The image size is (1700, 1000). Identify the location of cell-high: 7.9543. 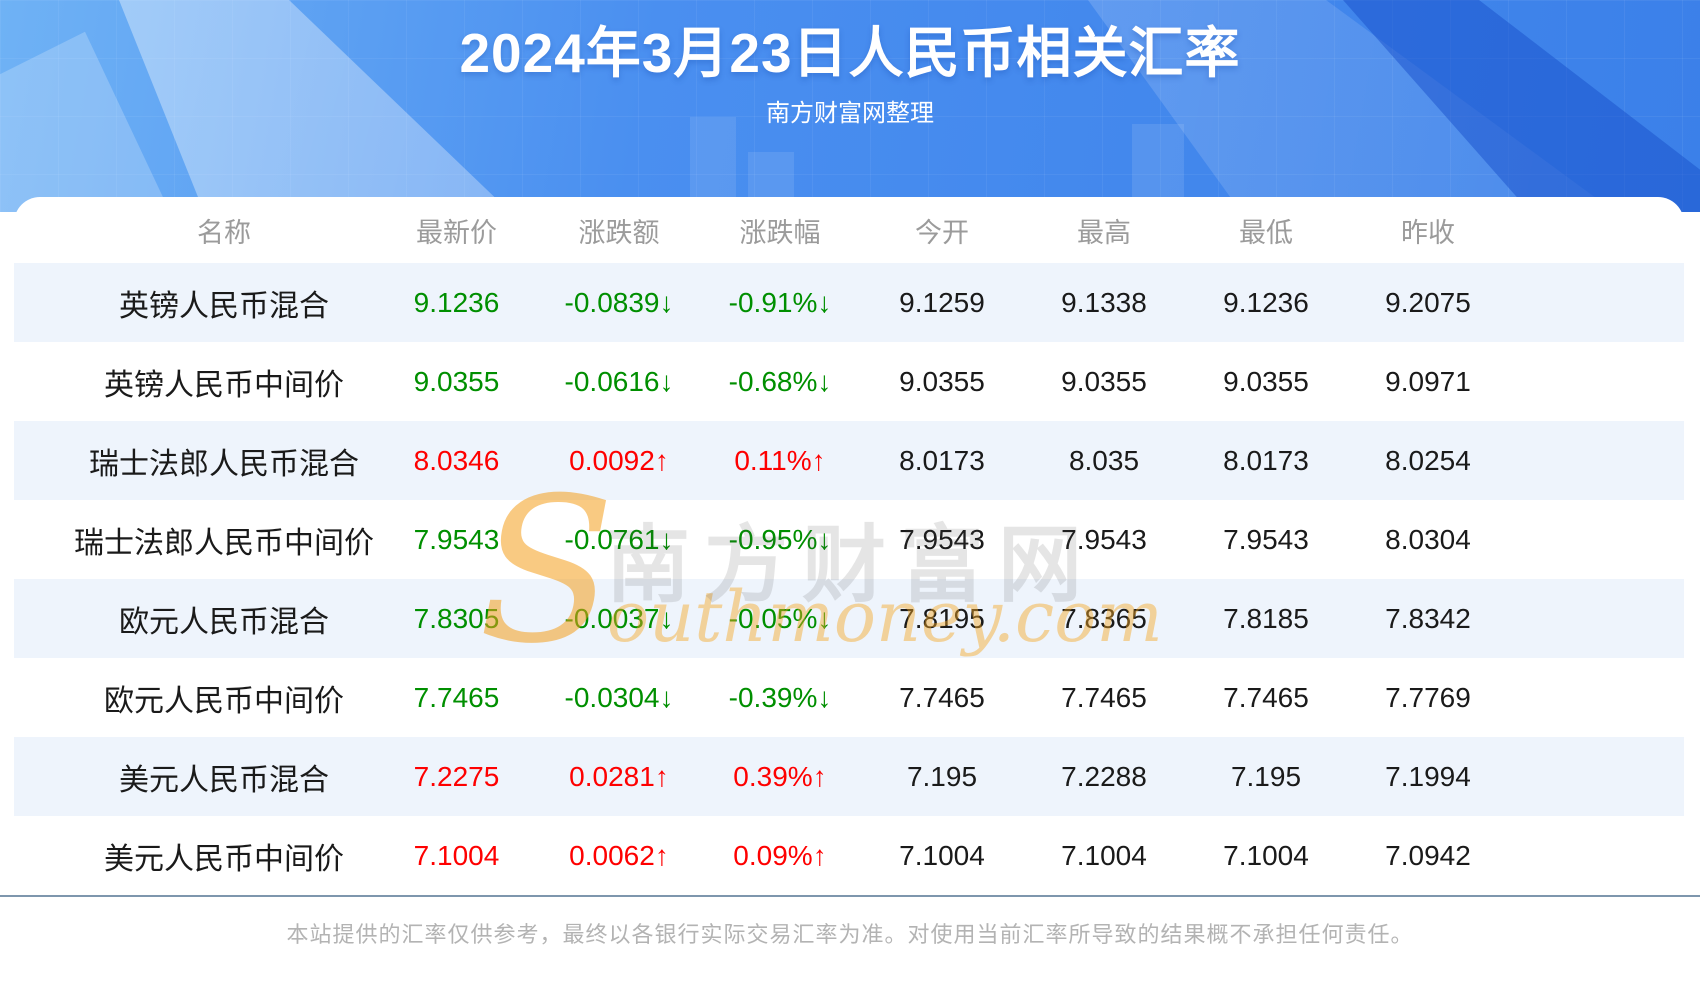
(1104, 539).